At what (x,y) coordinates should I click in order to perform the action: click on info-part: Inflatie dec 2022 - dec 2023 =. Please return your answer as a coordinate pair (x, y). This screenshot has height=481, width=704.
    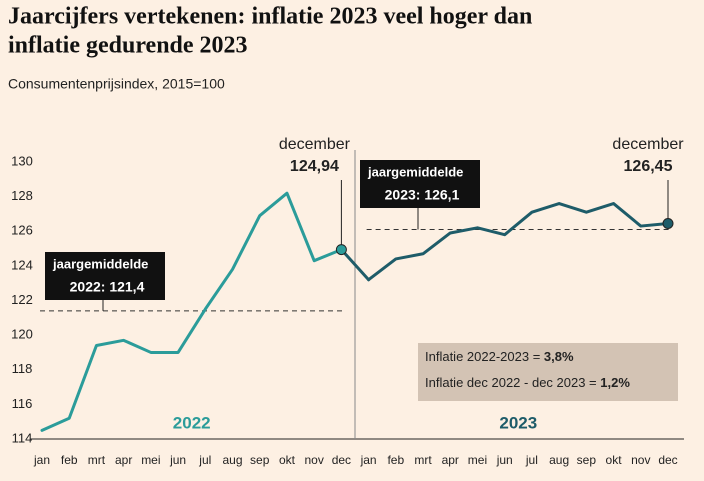
    Looking at the image, I should click on (512, 382).